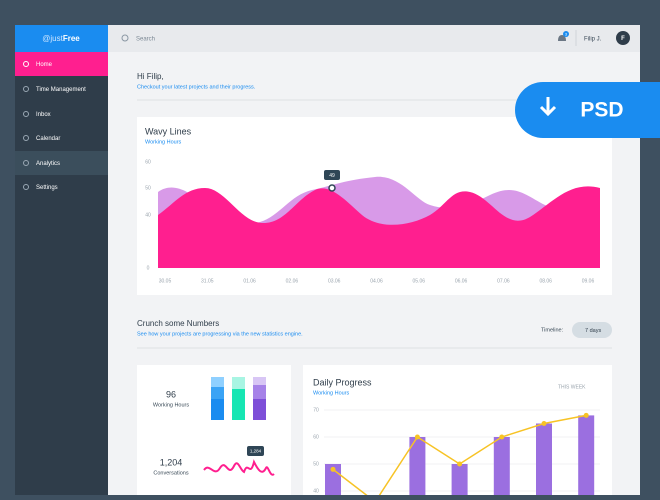 Image resolution: width=660 pixels, height=500 pixels. Describe the element at coordinates (145, 40) in the screenshot. I see `search: Search` at that location.